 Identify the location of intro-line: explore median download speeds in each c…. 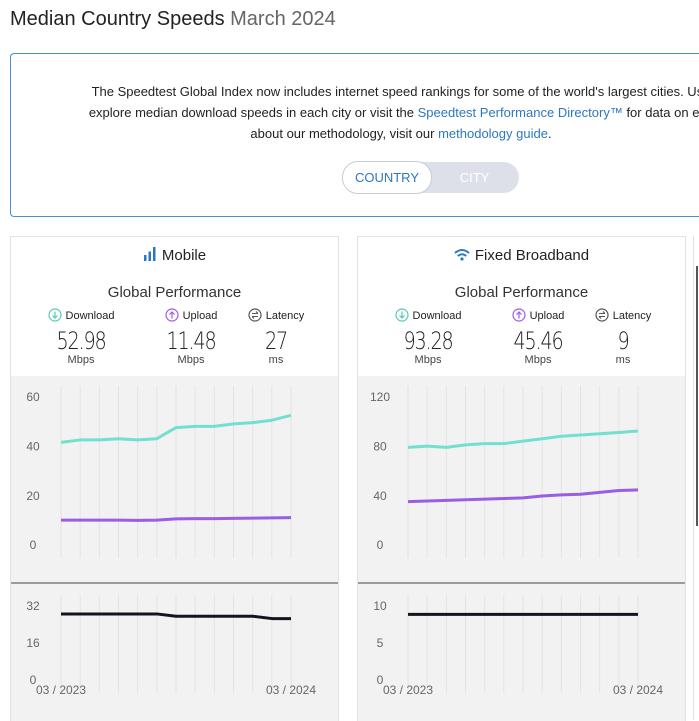
(355, 112).